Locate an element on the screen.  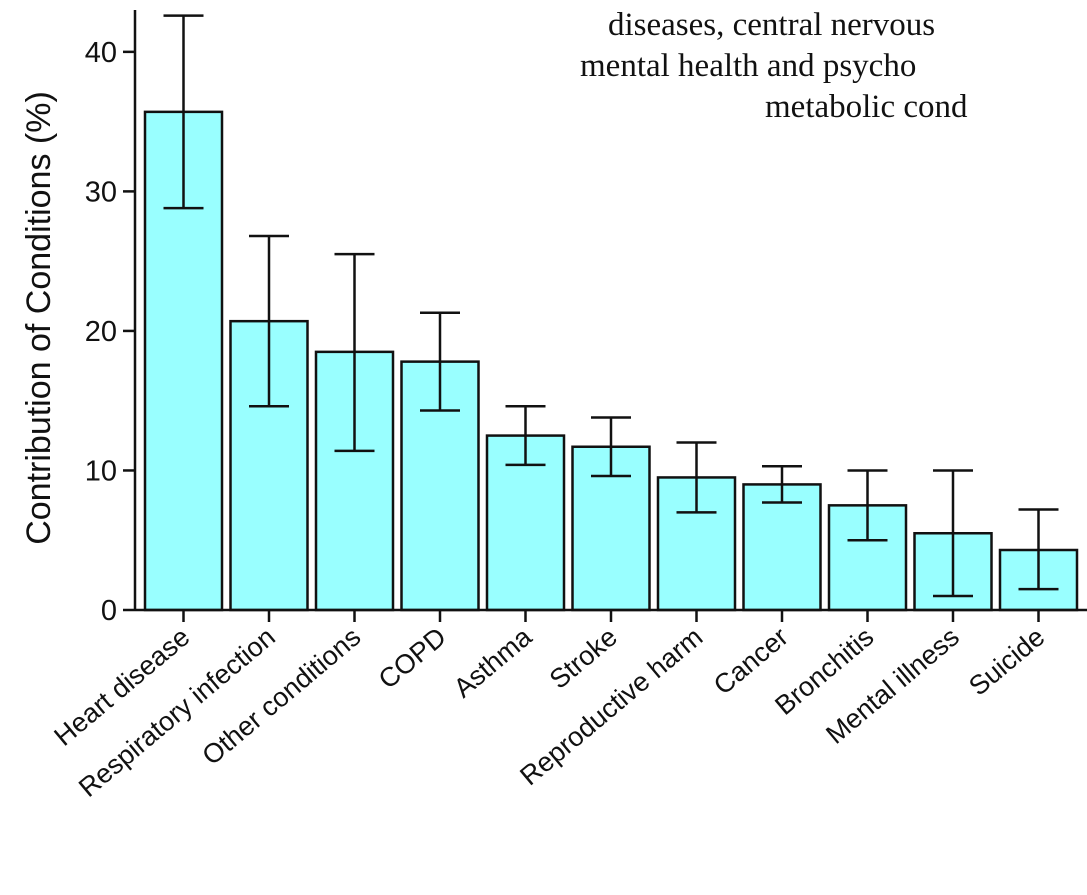
y-axis-label: Contribution of Conditions (%) is located at coordinates (39, 318).